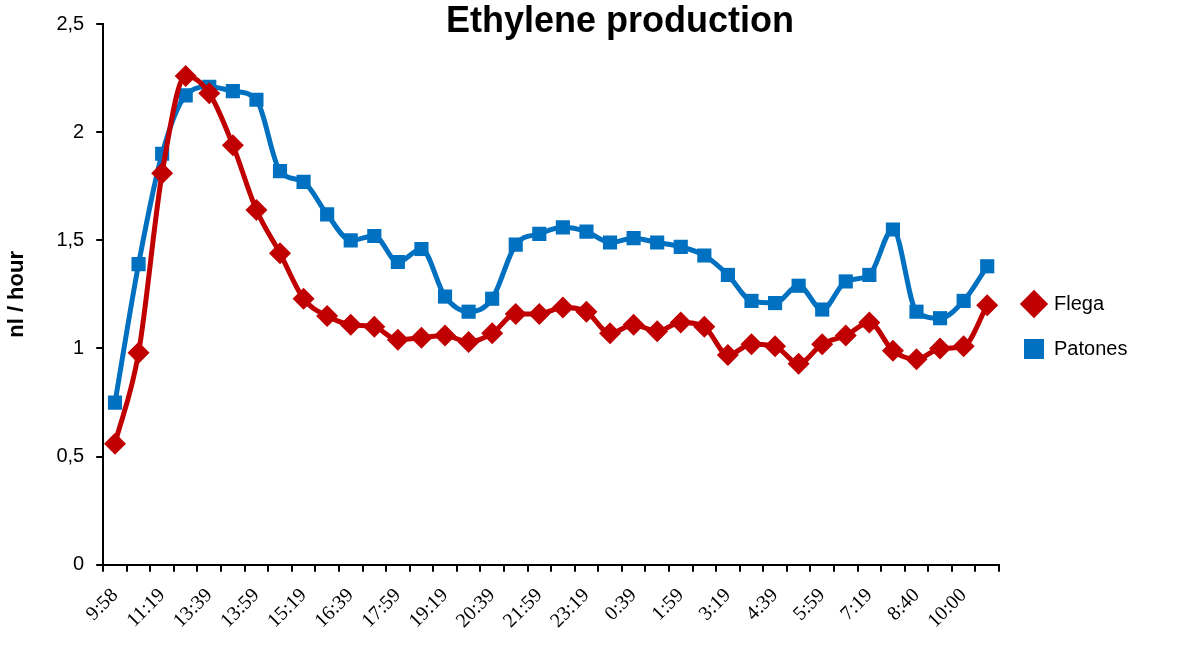  Describe the element at coordinates (1079, 302) in the screenshot. I see `legend-label: Flega` at that location.